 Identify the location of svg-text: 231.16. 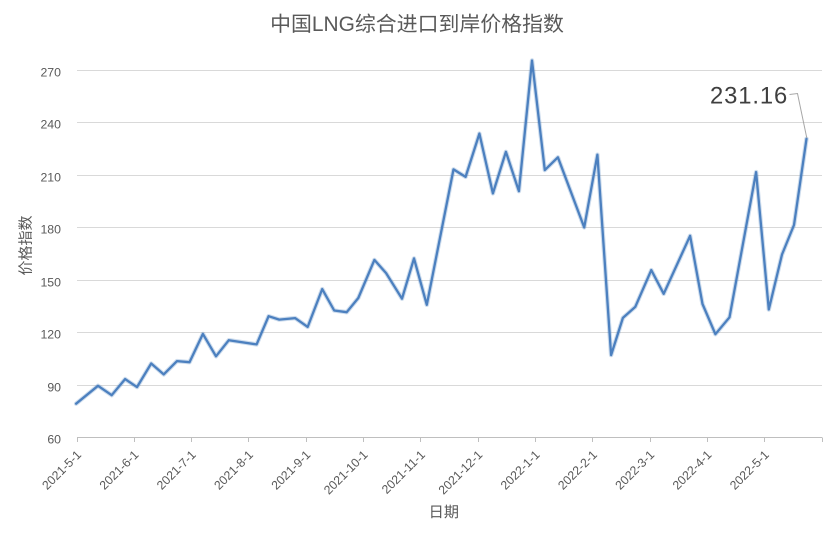
(749, 96).